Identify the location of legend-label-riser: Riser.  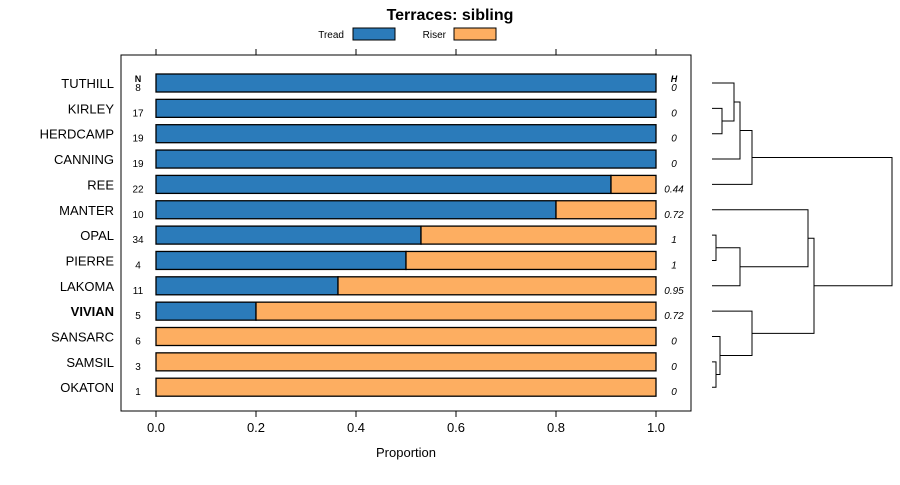
(435, 35).